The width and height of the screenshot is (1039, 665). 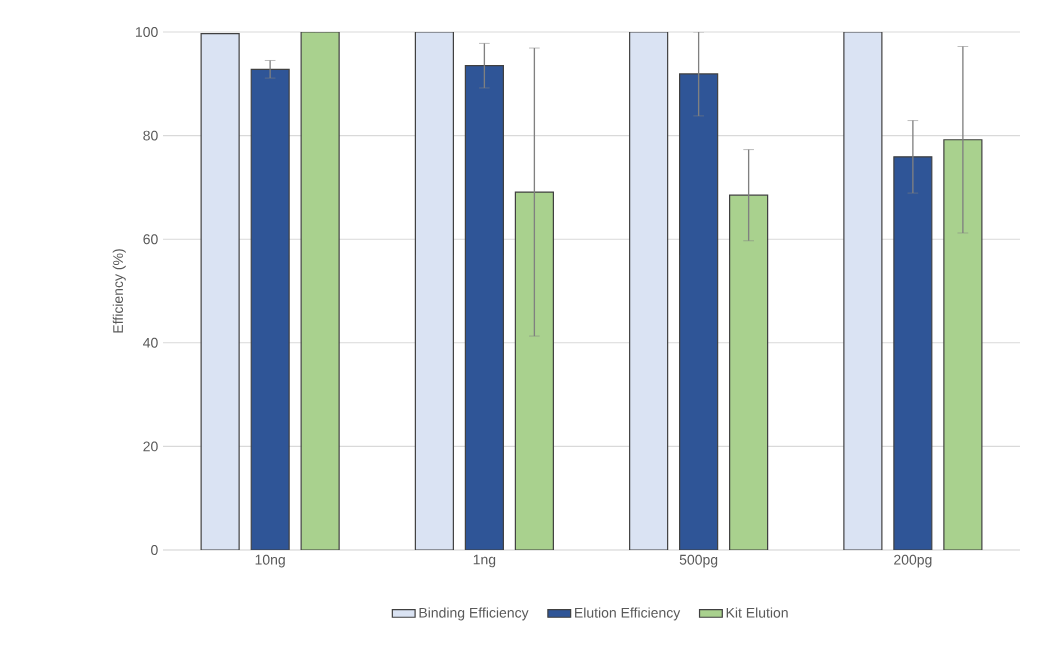 What do you see at coordinates (698, 561) in the screenshot?
I see `x-tick-label: 500pg` at bounding box center [698, 561].